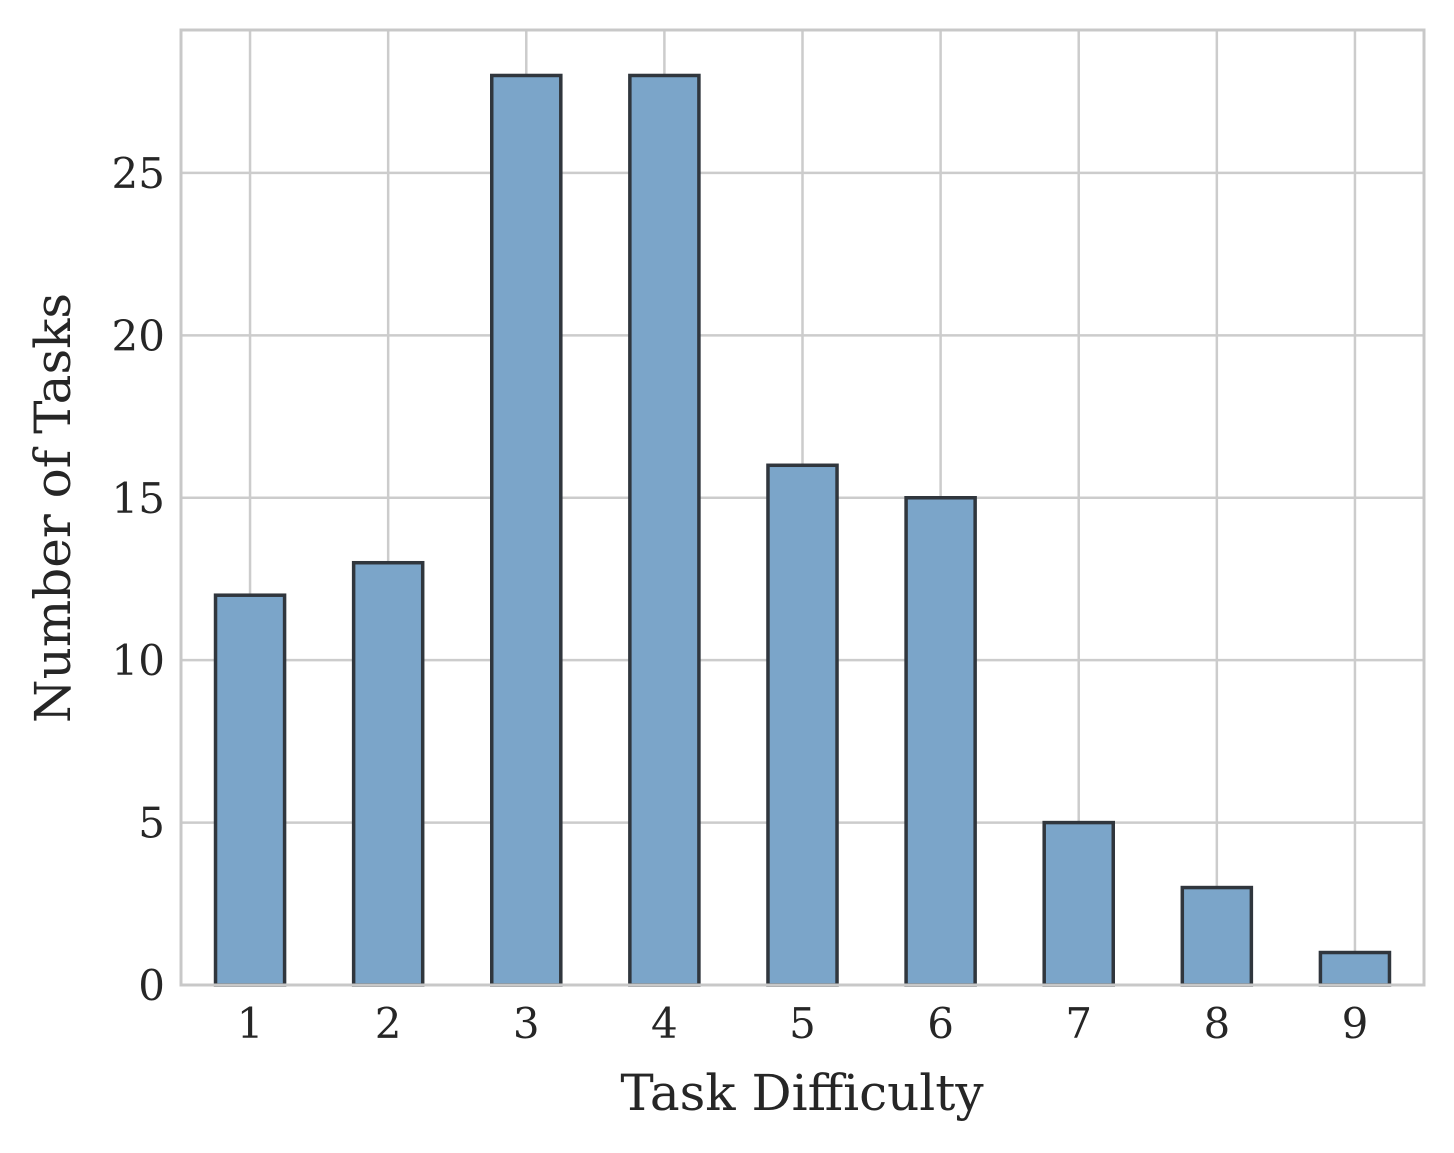  I want to click on y-tick-labels: 0 5 10 15 20 25, so click(138, 579).